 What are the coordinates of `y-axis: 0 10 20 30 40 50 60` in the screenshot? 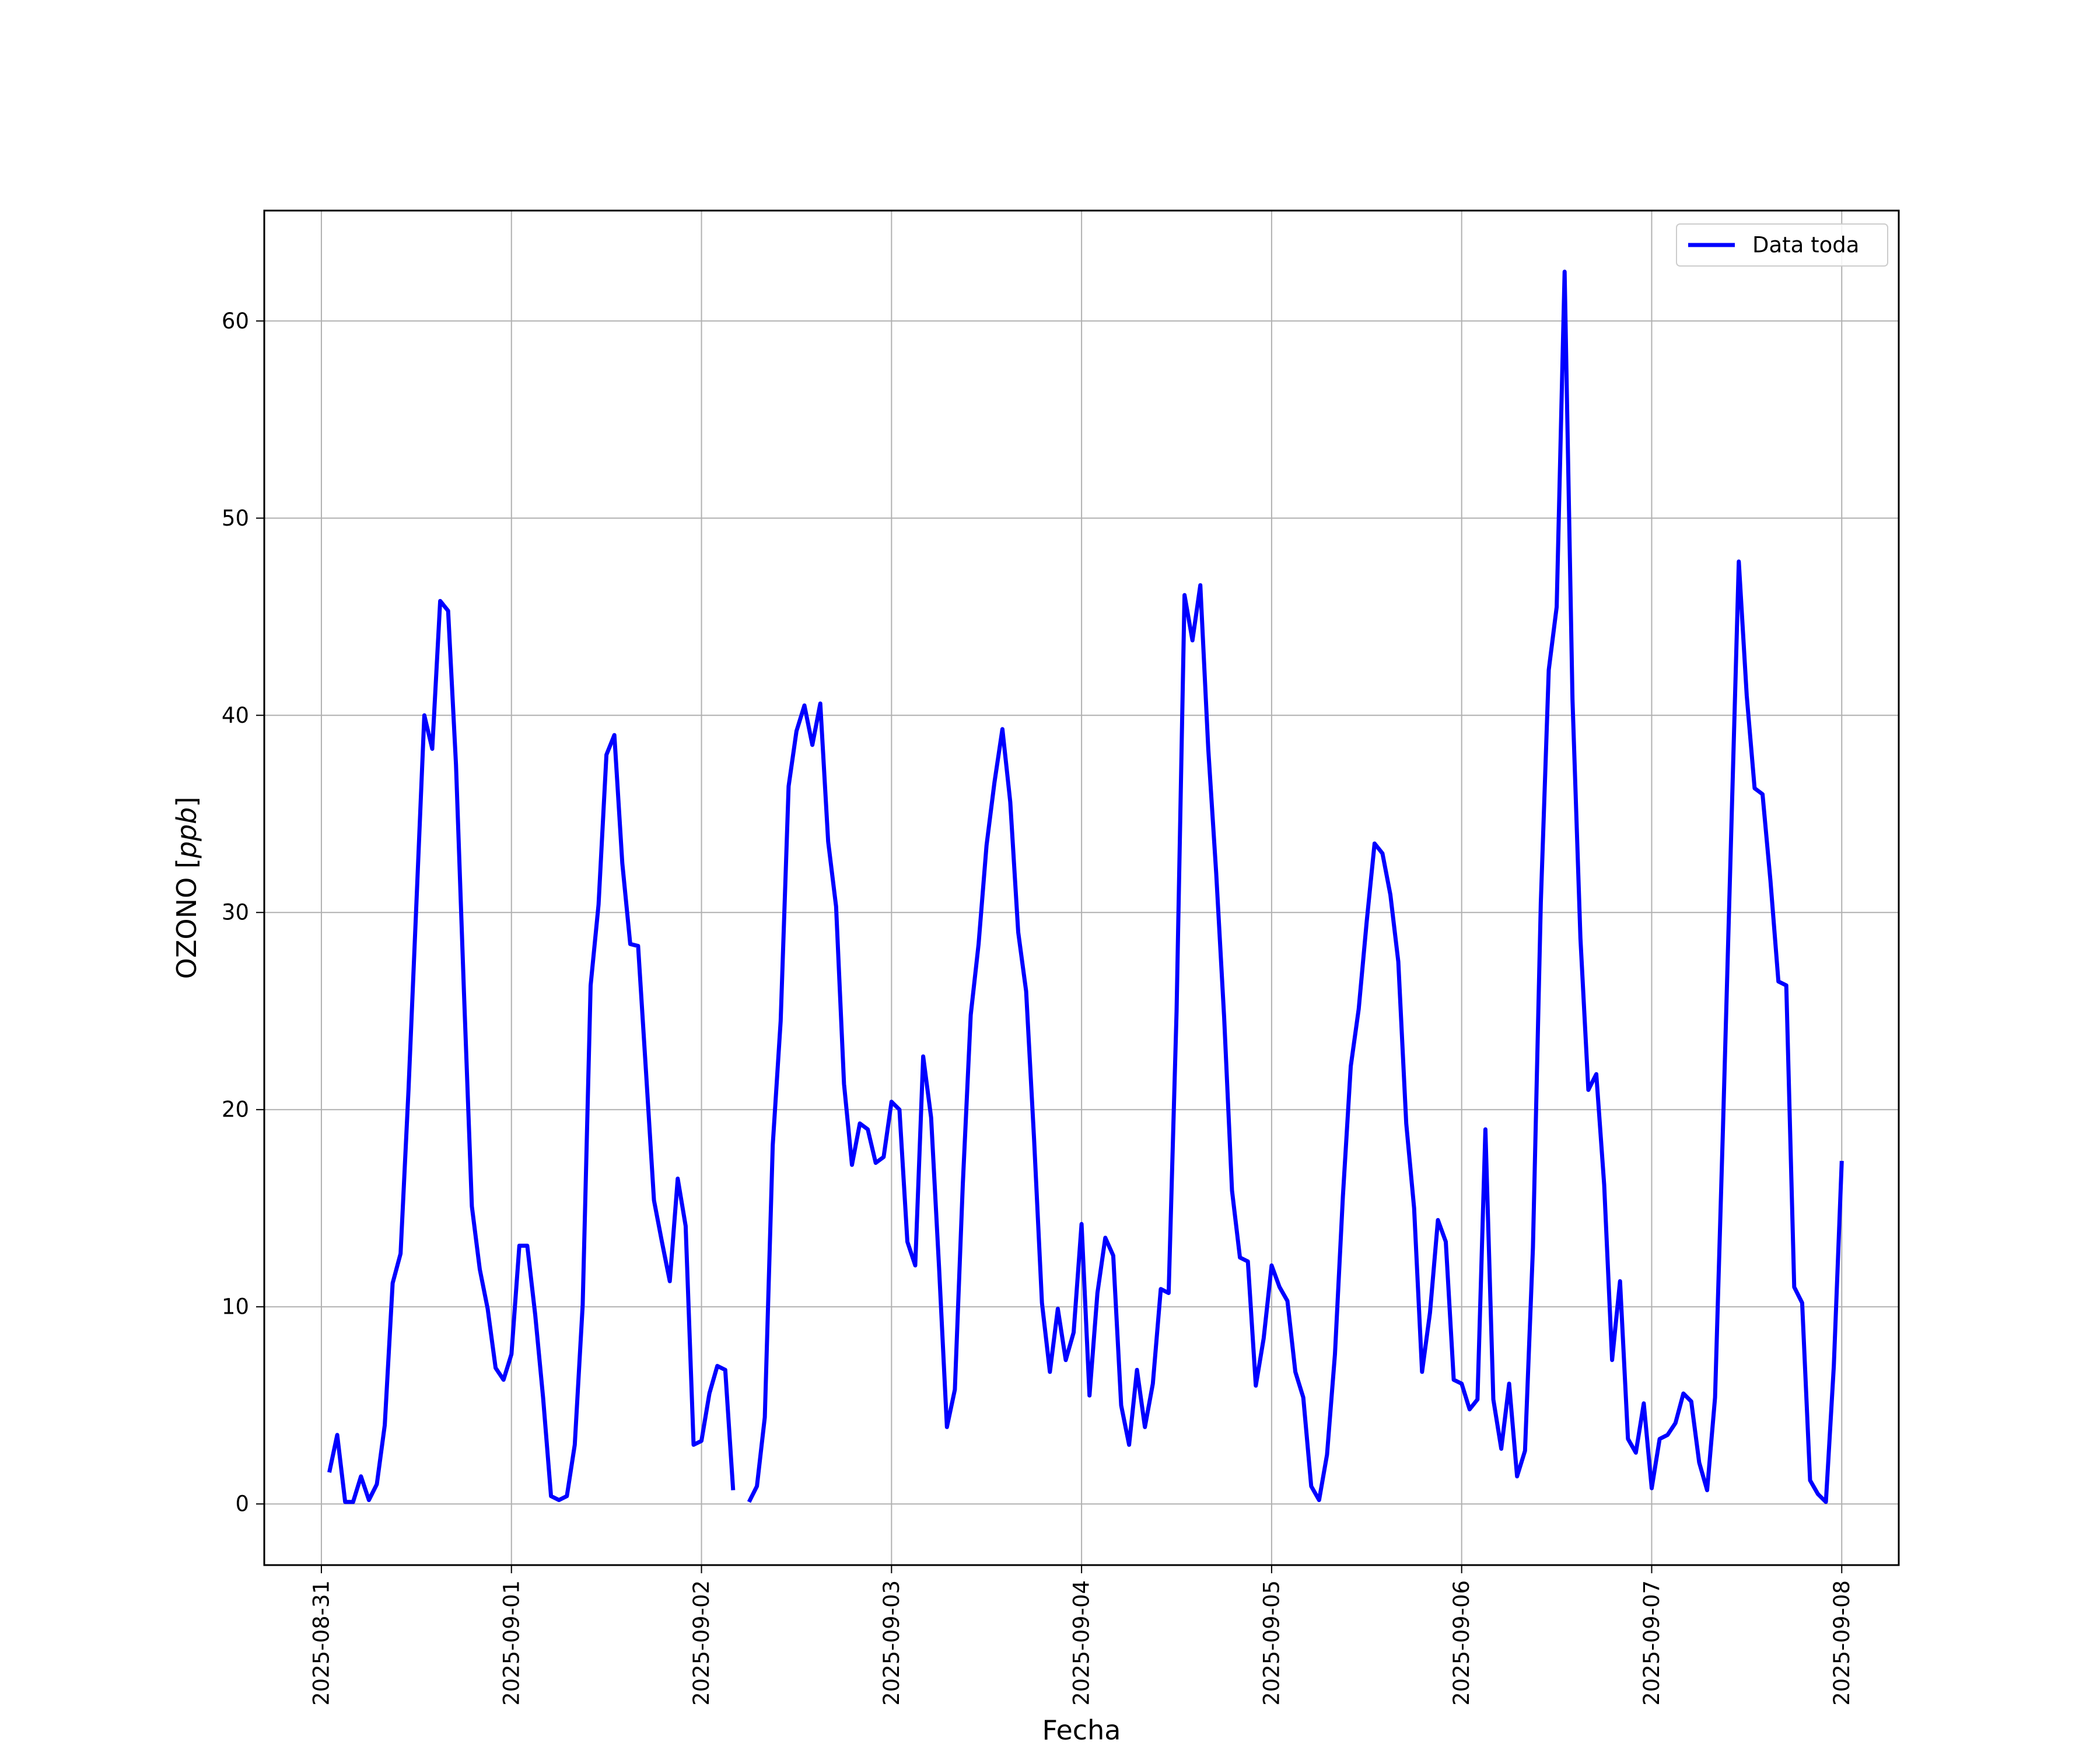 It's located at (243, 913).